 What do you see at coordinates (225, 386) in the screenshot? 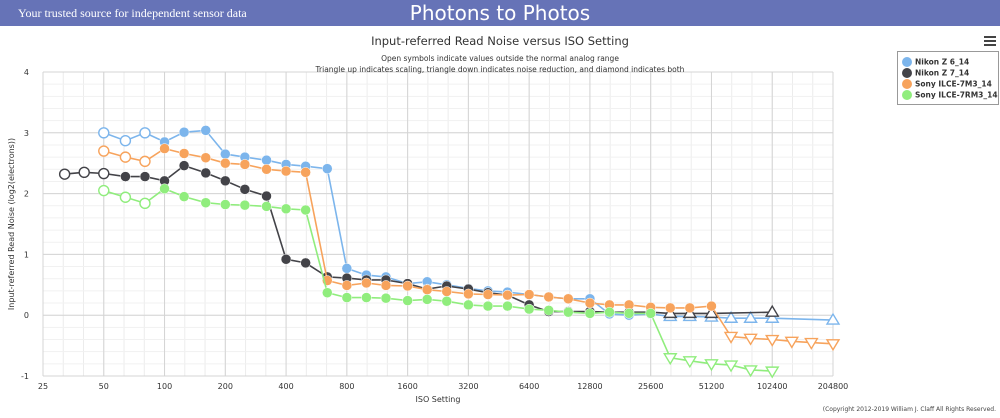
I see `x-tick-label: 200` at bounding box center [225, 386].